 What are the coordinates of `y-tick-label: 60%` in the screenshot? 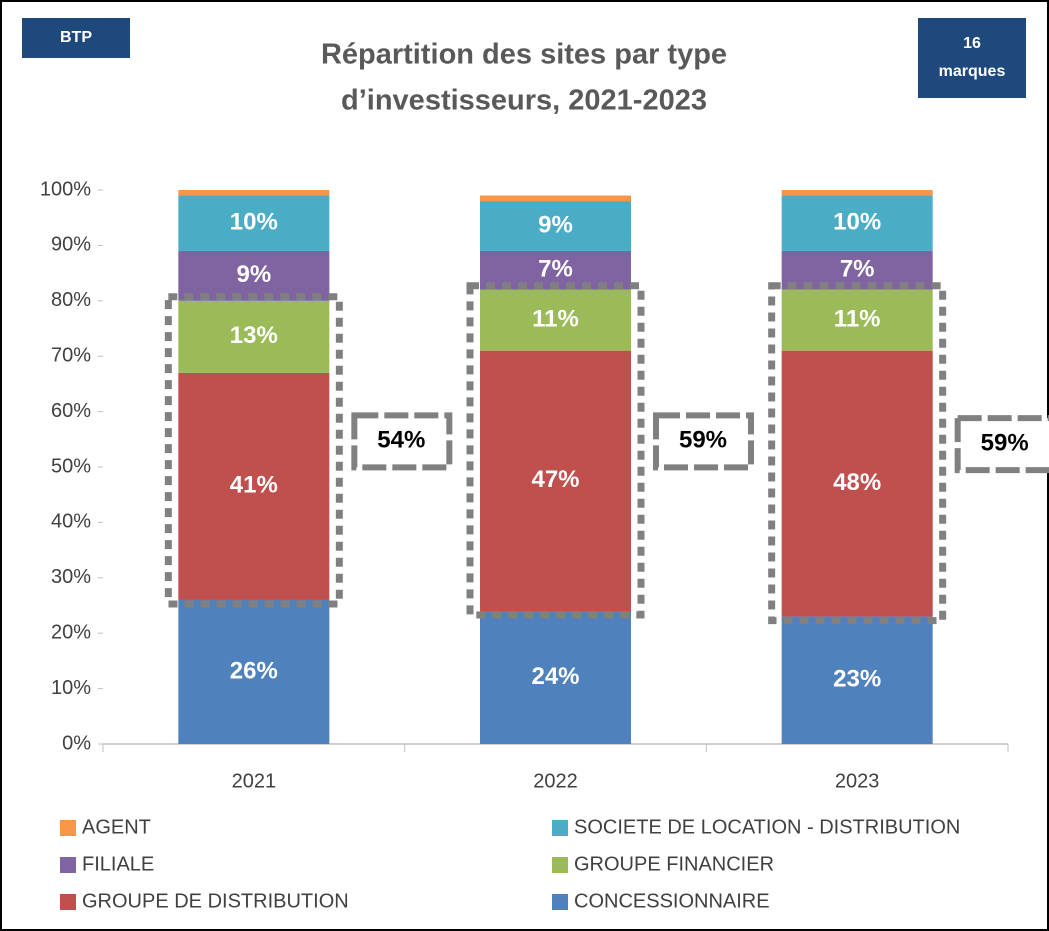 It's located at (71, 411).